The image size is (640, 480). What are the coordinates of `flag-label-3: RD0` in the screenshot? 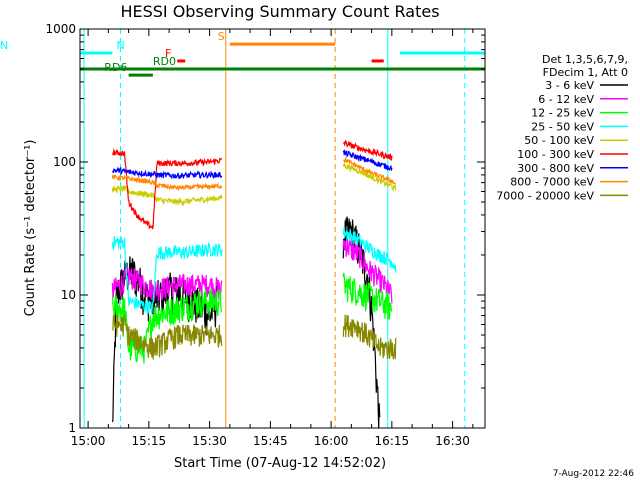 It's located at (164, 61).